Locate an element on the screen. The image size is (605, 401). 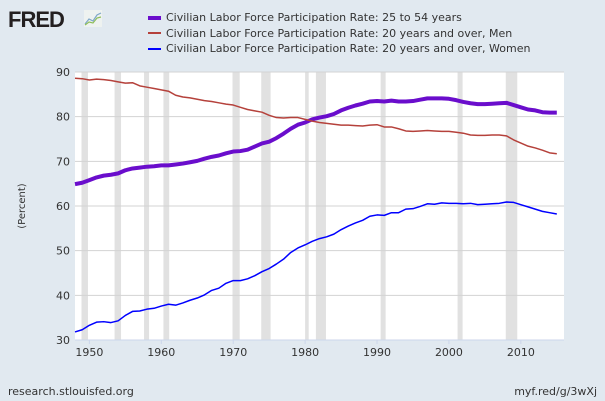
short-link: myf.red/g/3wXj is located at coordinates (555, 391).